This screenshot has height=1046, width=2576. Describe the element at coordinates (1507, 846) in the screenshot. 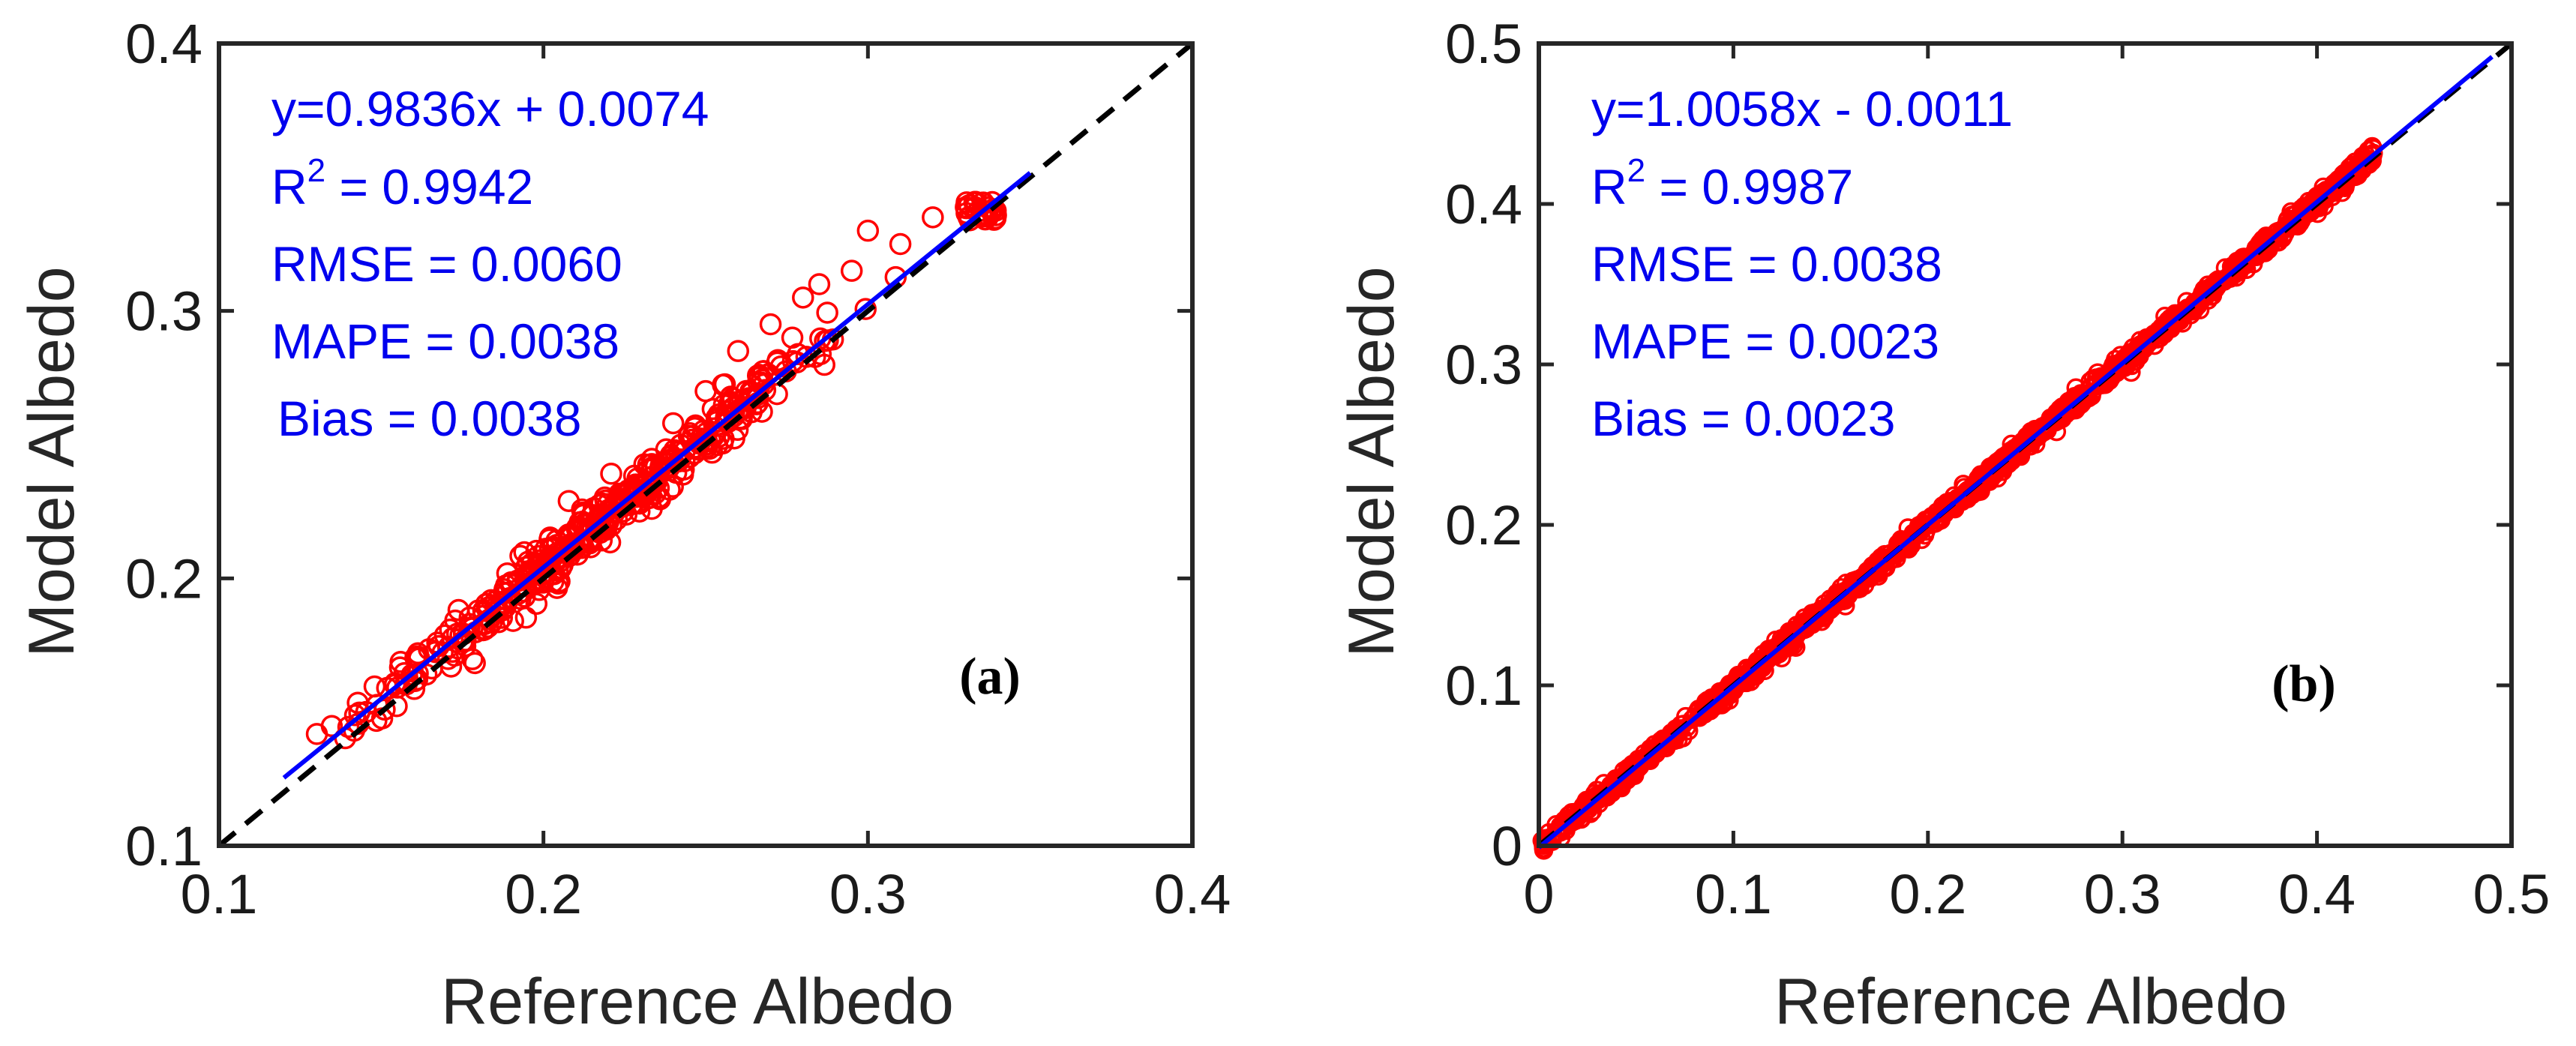

I see `y-tick-label: 0` at that location.